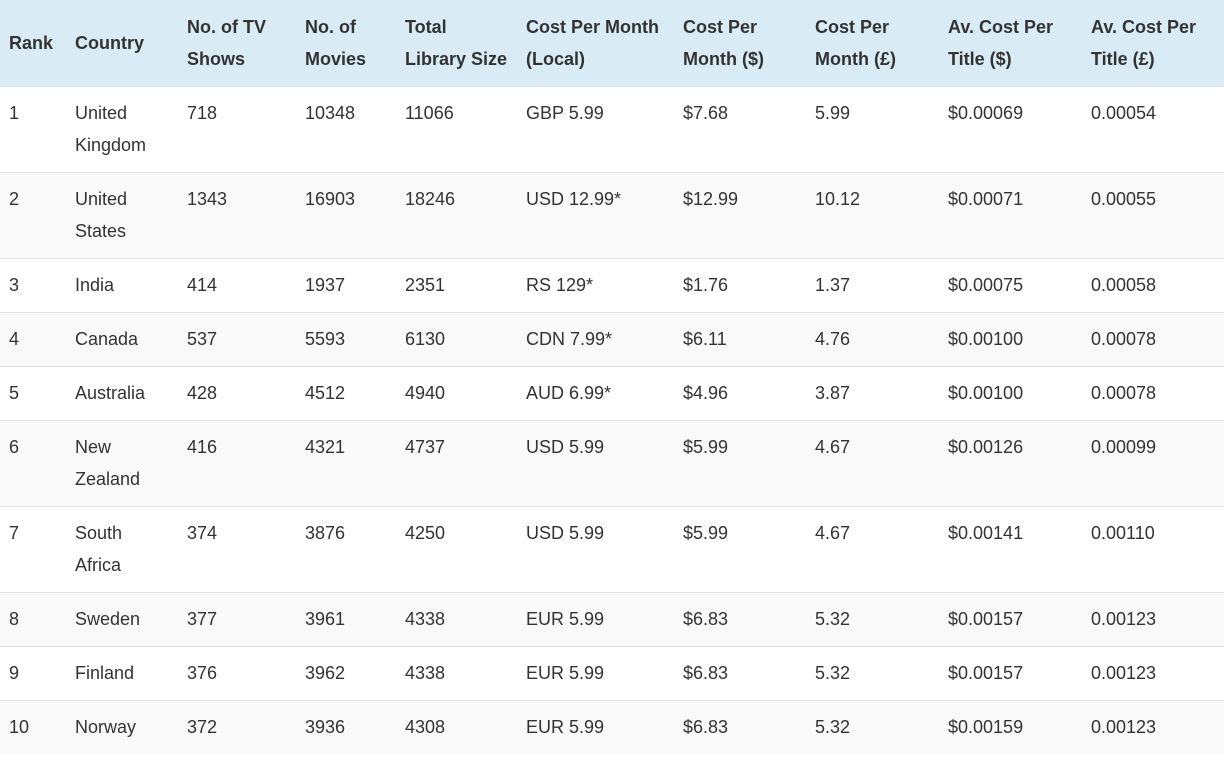  Describe the element at coordinates (569, 339) in the screenshot. I see `table-cell: CDN 7.99*` at that location.